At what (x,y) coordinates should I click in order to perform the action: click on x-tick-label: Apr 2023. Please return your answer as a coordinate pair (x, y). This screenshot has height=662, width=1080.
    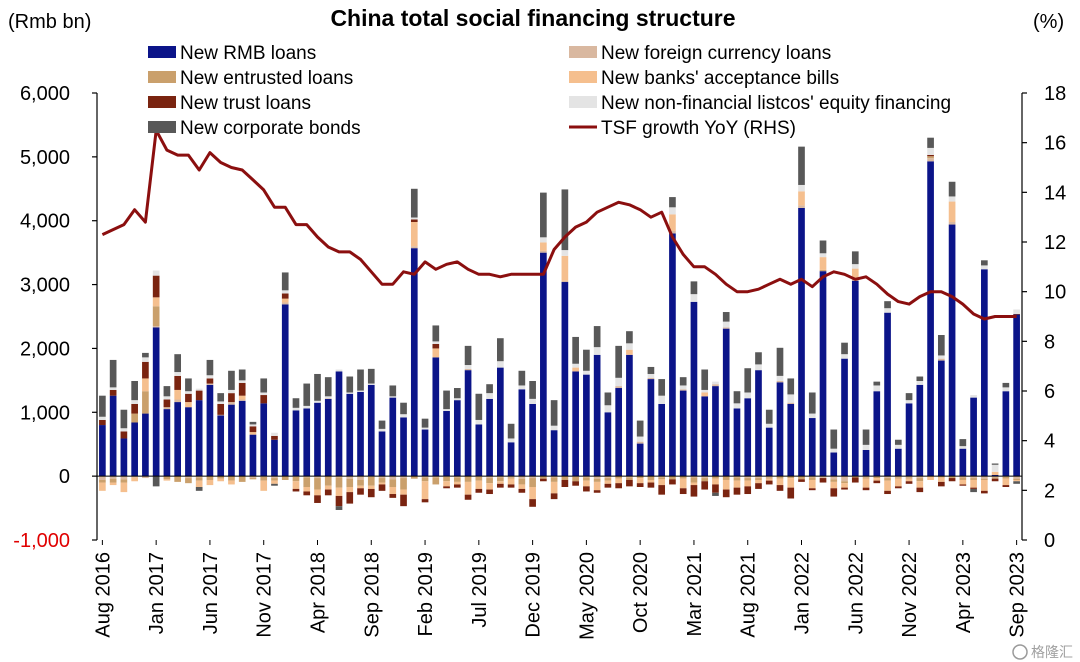
    Looking at the image, I should click on (964, 592).